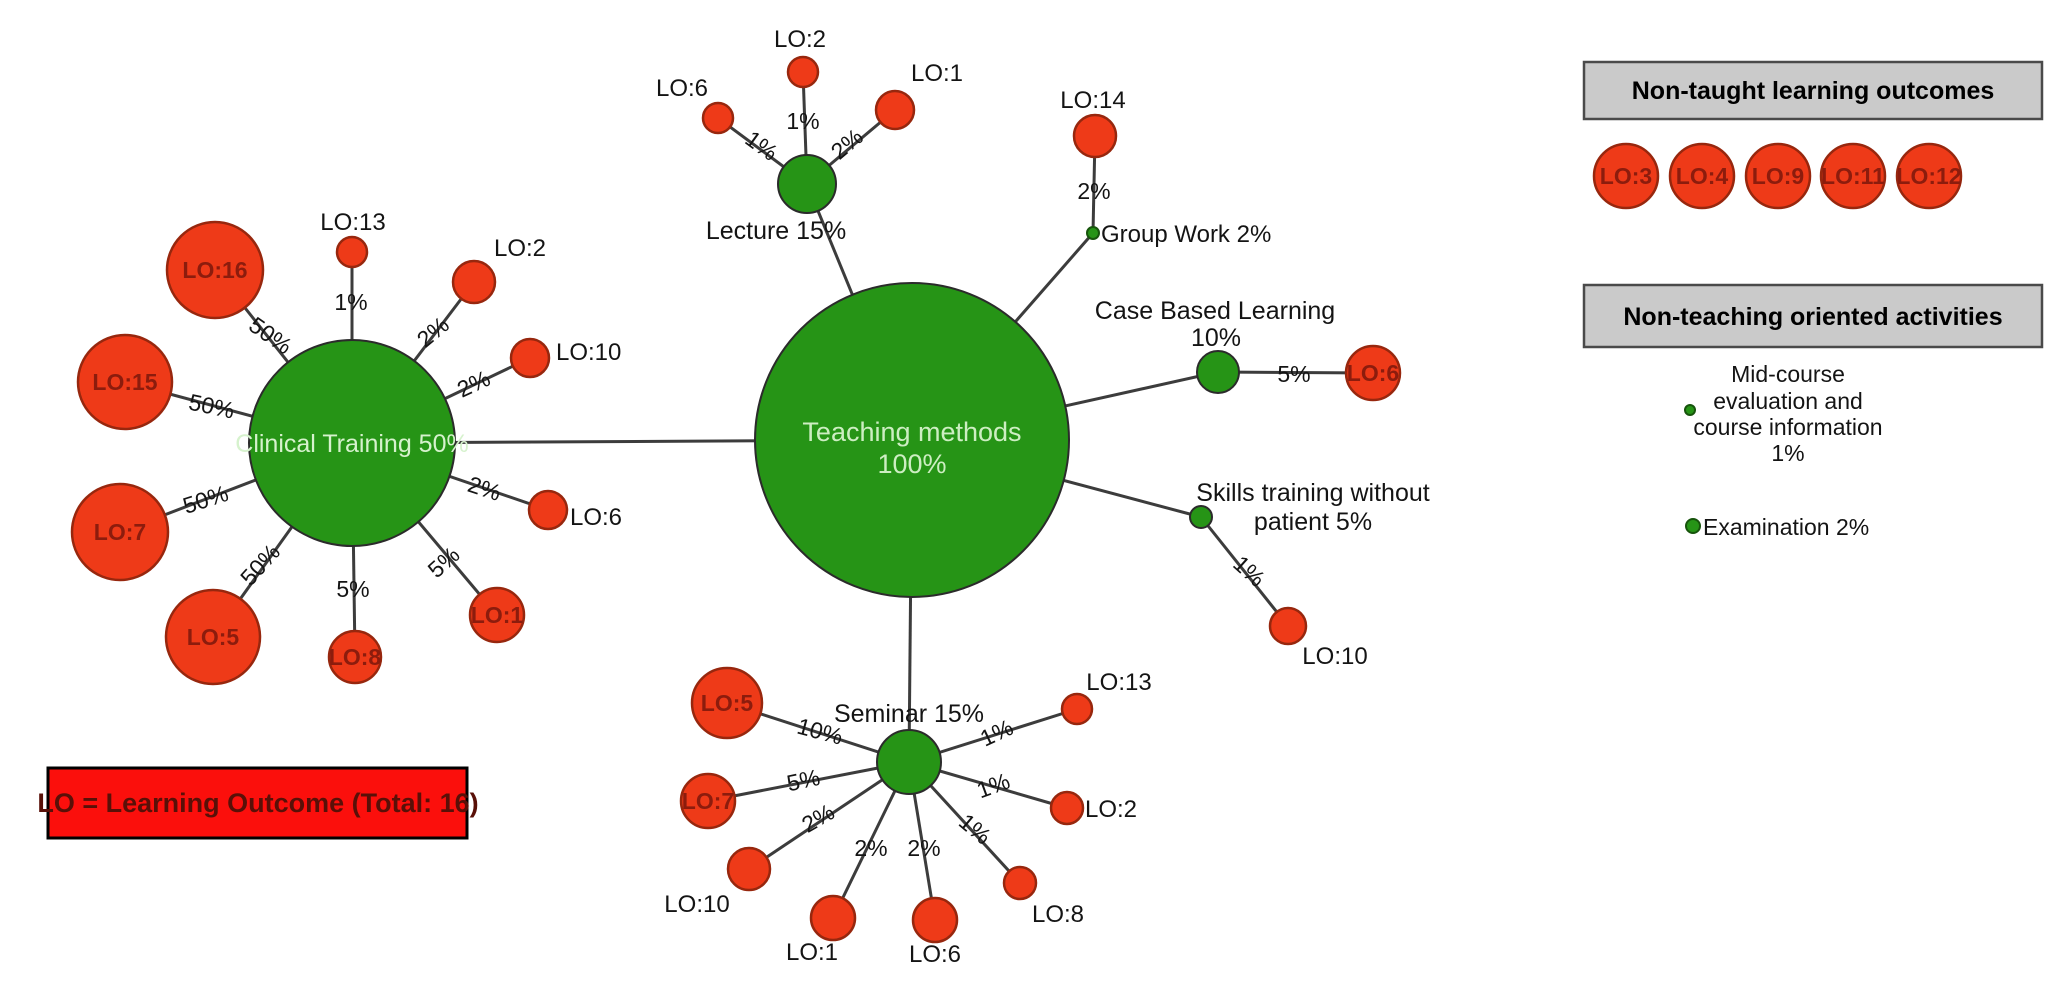 The height and width of the screenshot is (1001, 2059). I want to click on seminar-lo7-pct: 5%, so click(803, 780).